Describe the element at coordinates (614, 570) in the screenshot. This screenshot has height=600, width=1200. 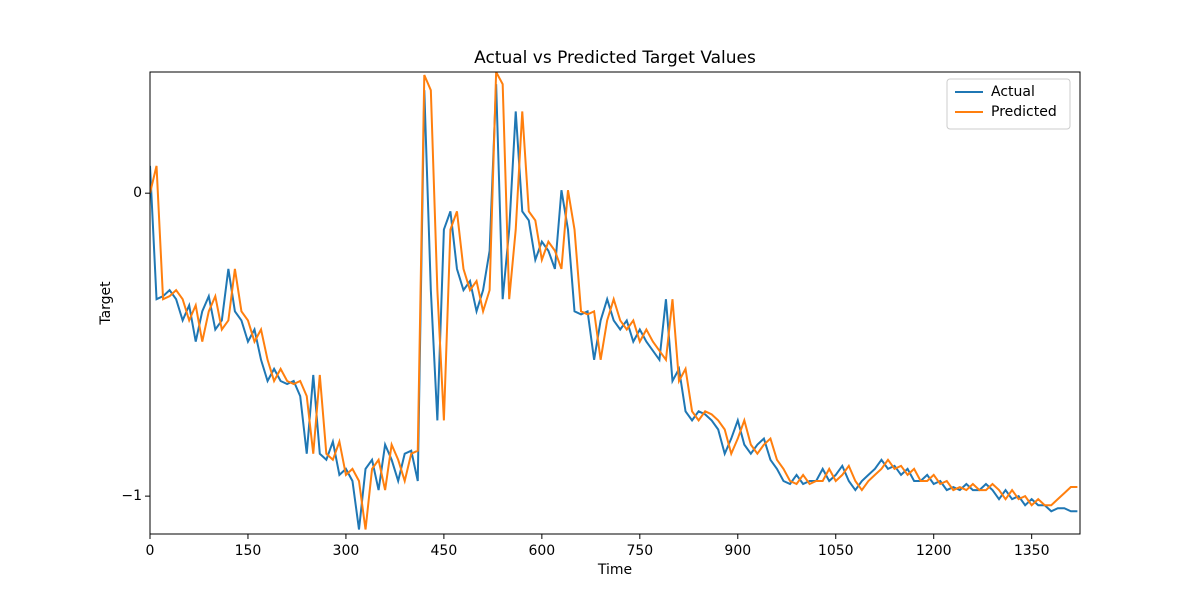
I see `x-axis-label: Time` at that location.